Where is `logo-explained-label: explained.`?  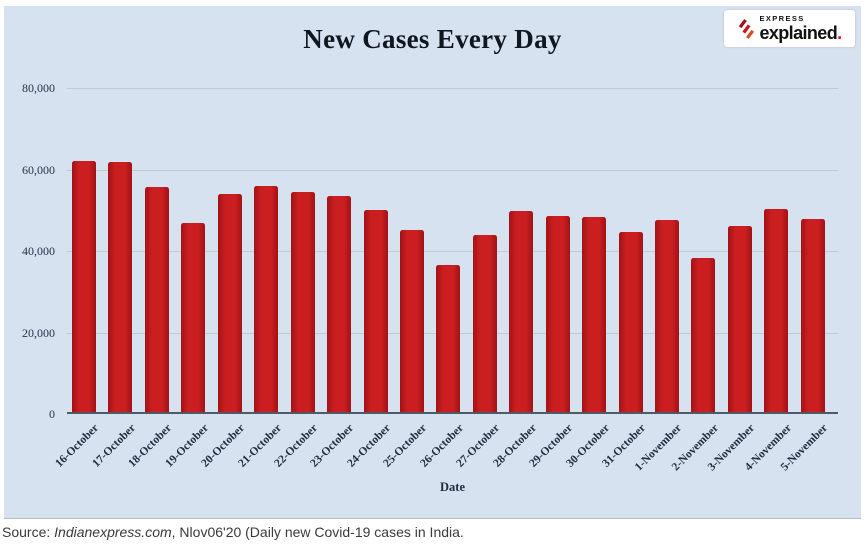
logo-explained-label: explained. is located at coordinates (800, 32).